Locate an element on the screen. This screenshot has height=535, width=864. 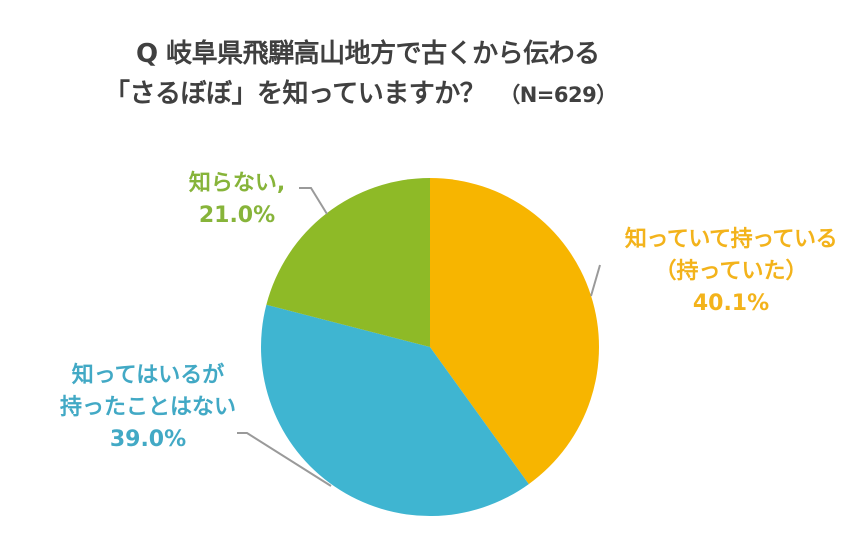
chart-title-question: 「さるぼぼ」を知っていますか？ is located at coordinates (295, 94).